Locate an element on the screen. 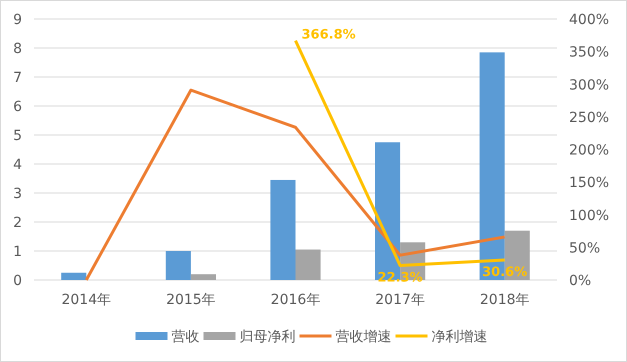  y2-tick-label: 200% is located at coordinates (589, 150).